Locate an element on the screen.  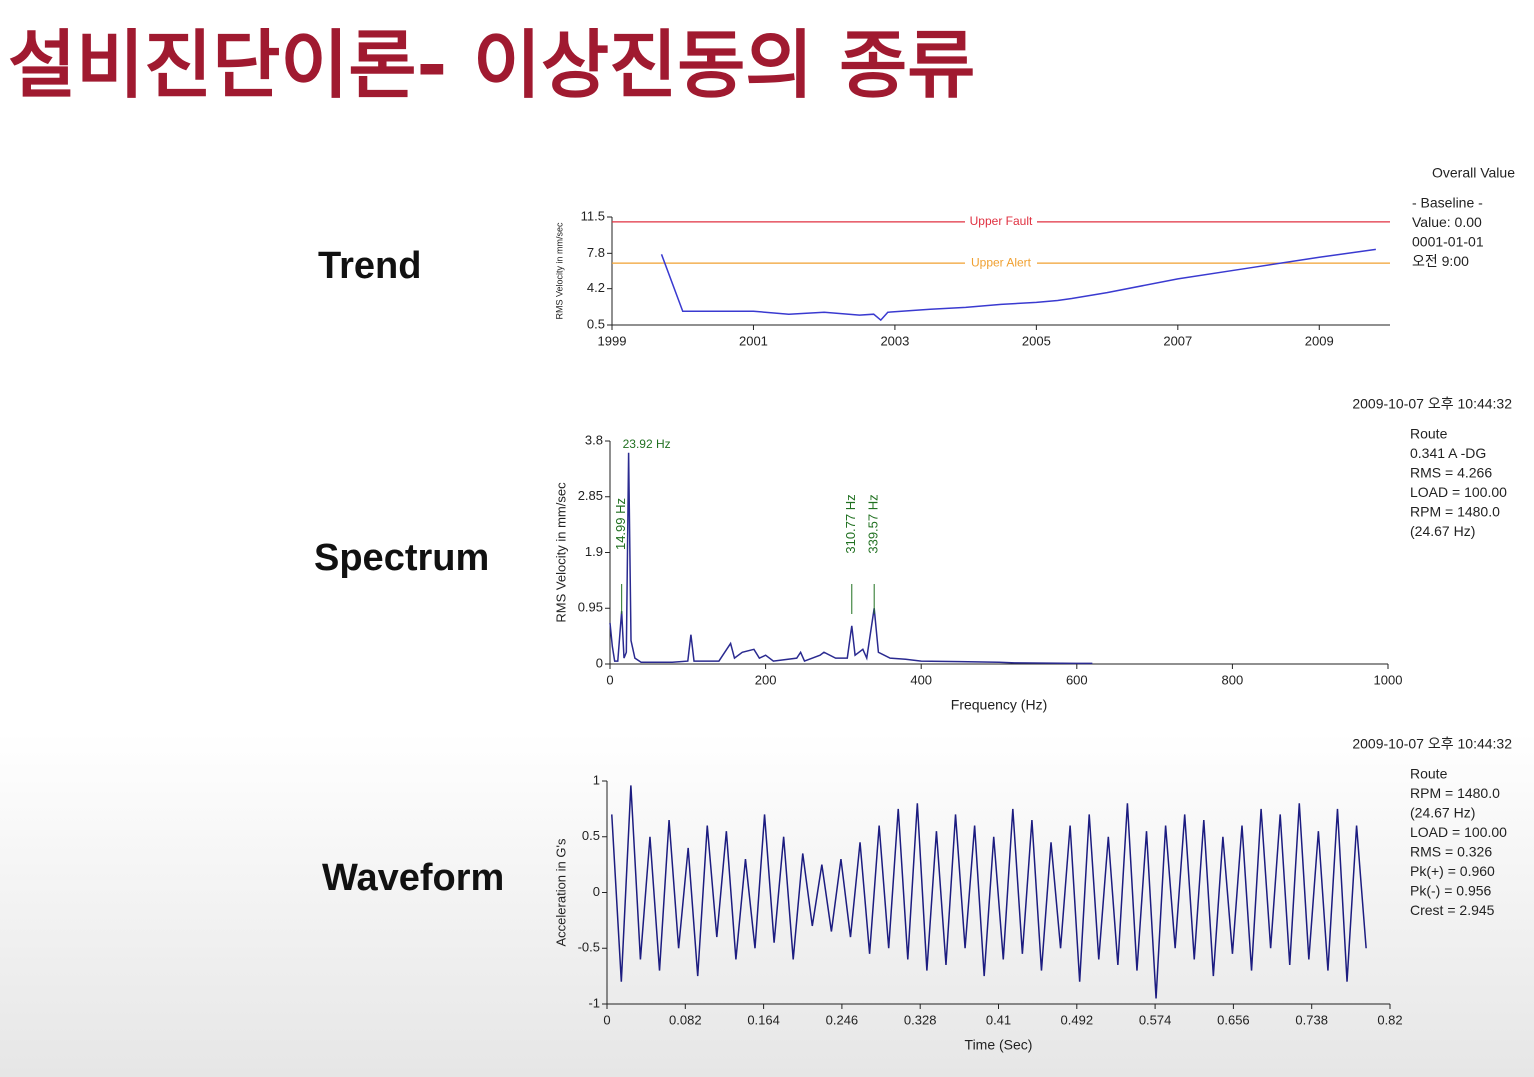
x-tick-label: 2003 is located at coordinates (894, 340).